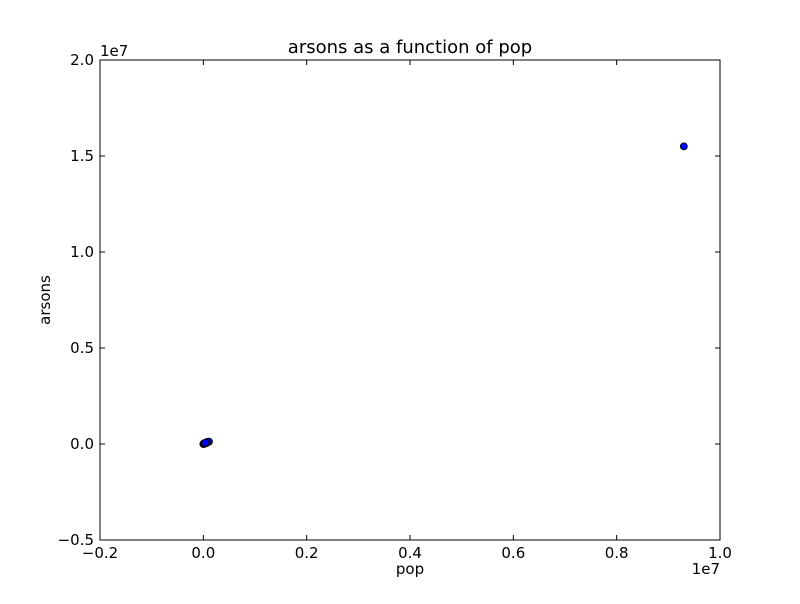 This screenshot has height=604, width=800. I want to click on x-tick-label: −0.2, so click(100, 553).